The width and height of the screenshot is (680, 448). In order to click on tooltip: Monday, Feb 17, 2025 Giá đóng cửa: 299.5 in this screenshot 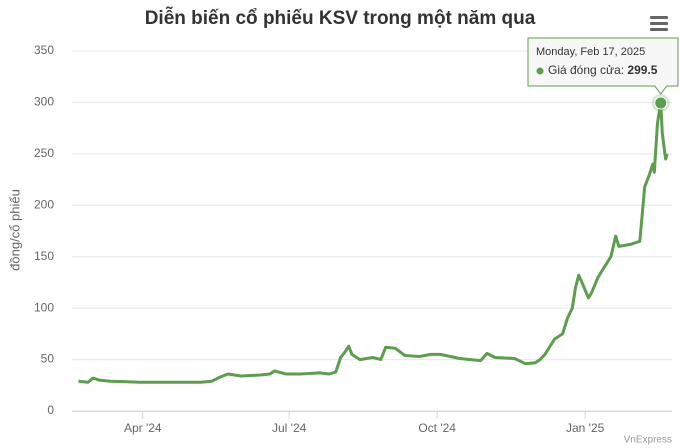, I will do `click(603, 66)`.